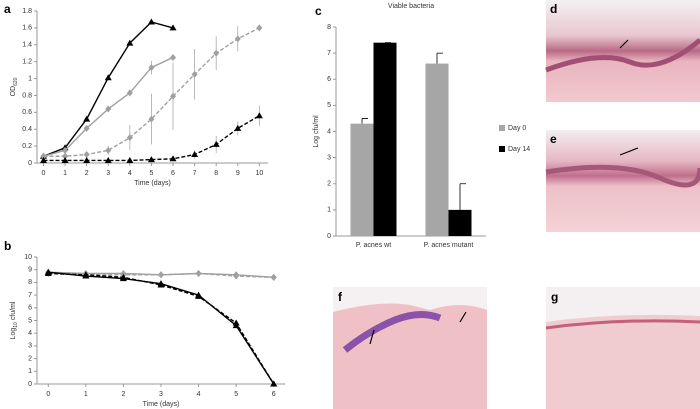 The height and width of the screenshot is (409, 700). I want to click on x-tick-label: 3, so click(161, 394).